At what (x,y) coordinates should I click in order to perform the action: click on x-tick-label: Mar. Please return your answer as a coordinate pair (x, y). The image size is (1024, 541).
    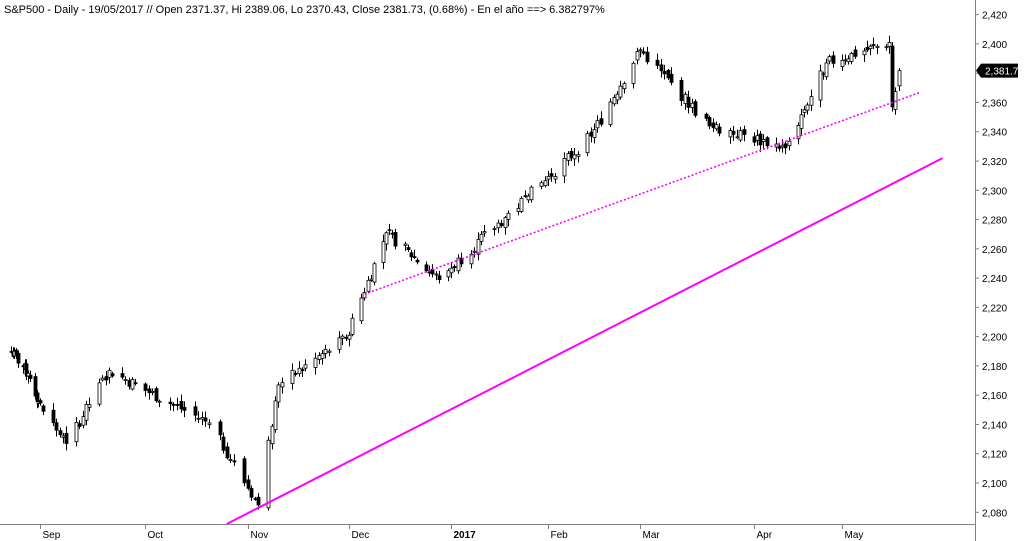
    Looking at the image, I should click on (652, 535).